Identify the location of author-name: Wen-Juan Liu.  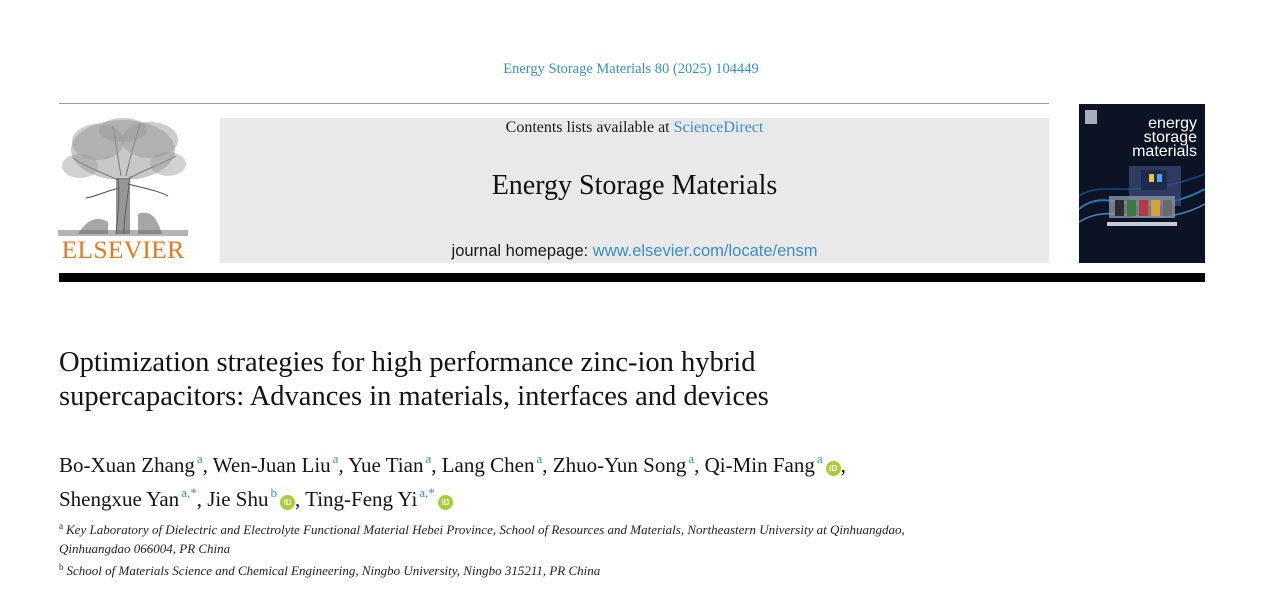
(271, 465).